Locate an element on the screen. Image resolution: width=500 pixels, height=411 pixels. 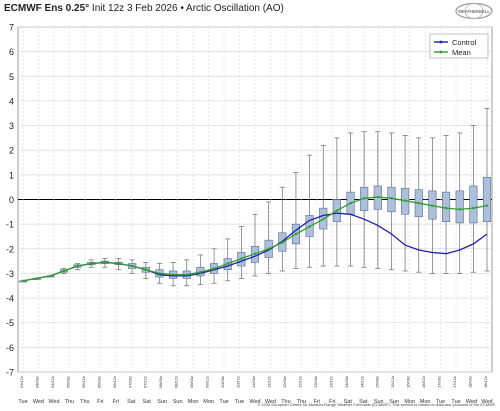
legend-box is located at coordinates (459, 46).